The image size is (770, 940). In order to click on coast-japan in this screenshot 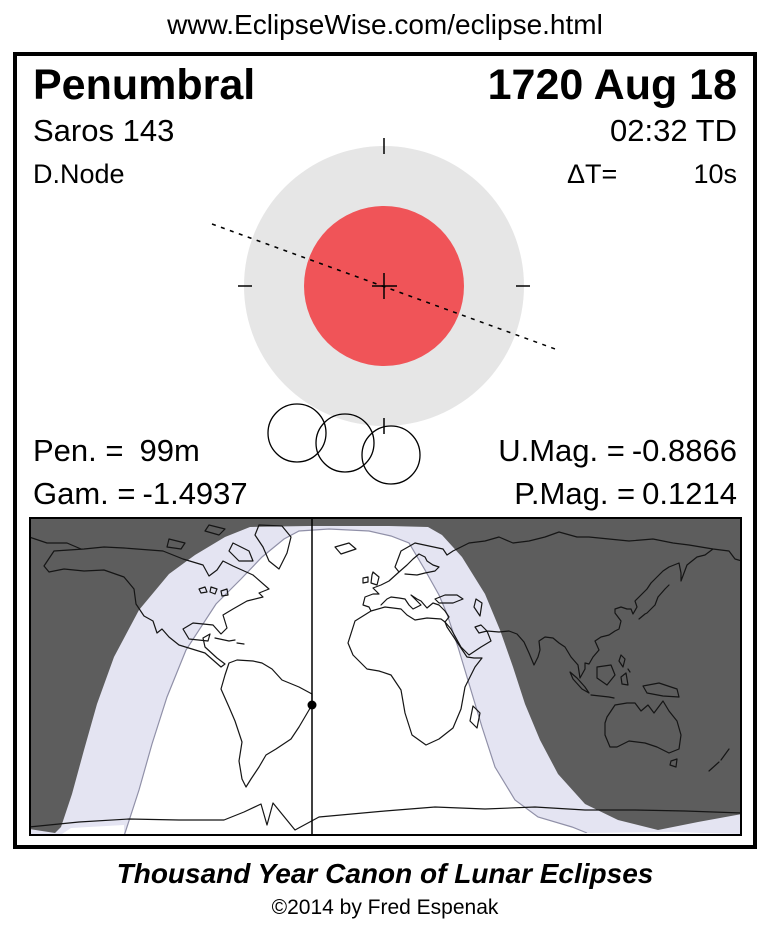, I will do `click(654, 602)`.